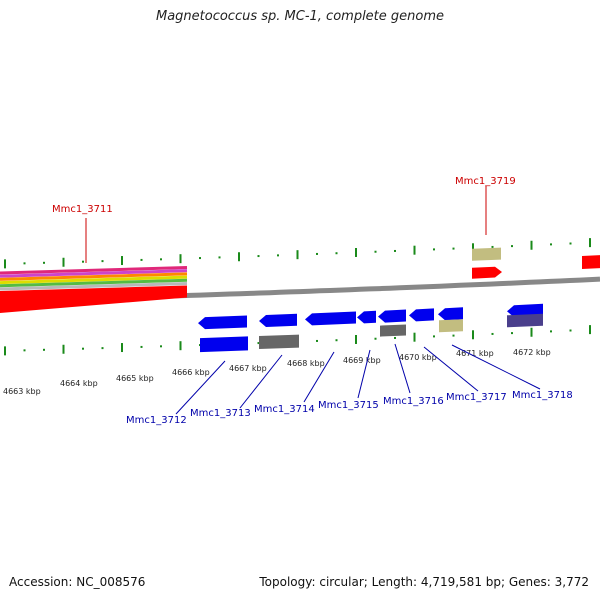 The image size is (600, 604). Describe the element at coordinates (591, 262) in the screenshot. I see `gene-partial-right` at that location.